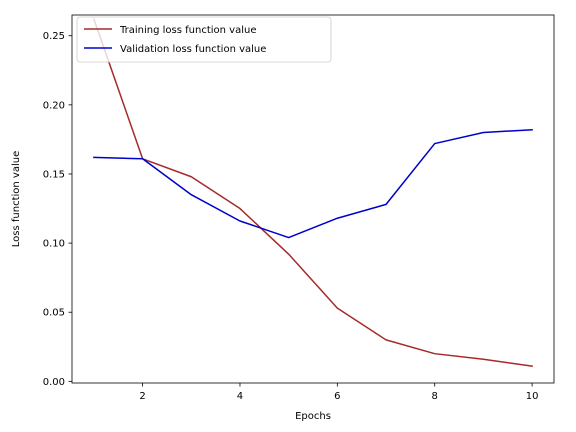 The width and height of the screenshot is (576, 432). Describe the element at coordinates (187, 30) in the screenshot. I see `legend-label: Training loss function value` at that location.